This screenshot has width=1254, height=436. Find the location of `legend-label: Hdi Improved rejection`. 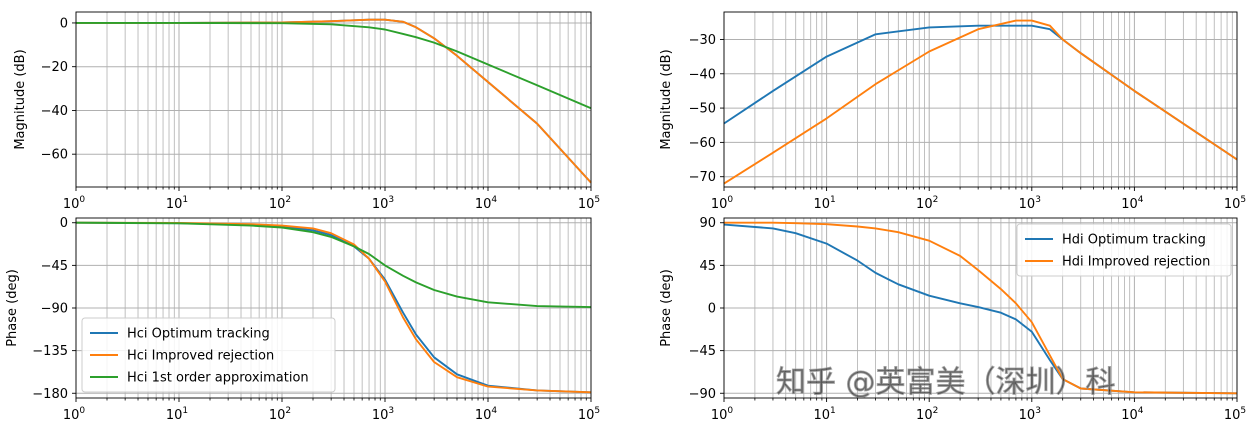

legend-label: Hdi Improved rejection is located at coordinates (1136, 262).